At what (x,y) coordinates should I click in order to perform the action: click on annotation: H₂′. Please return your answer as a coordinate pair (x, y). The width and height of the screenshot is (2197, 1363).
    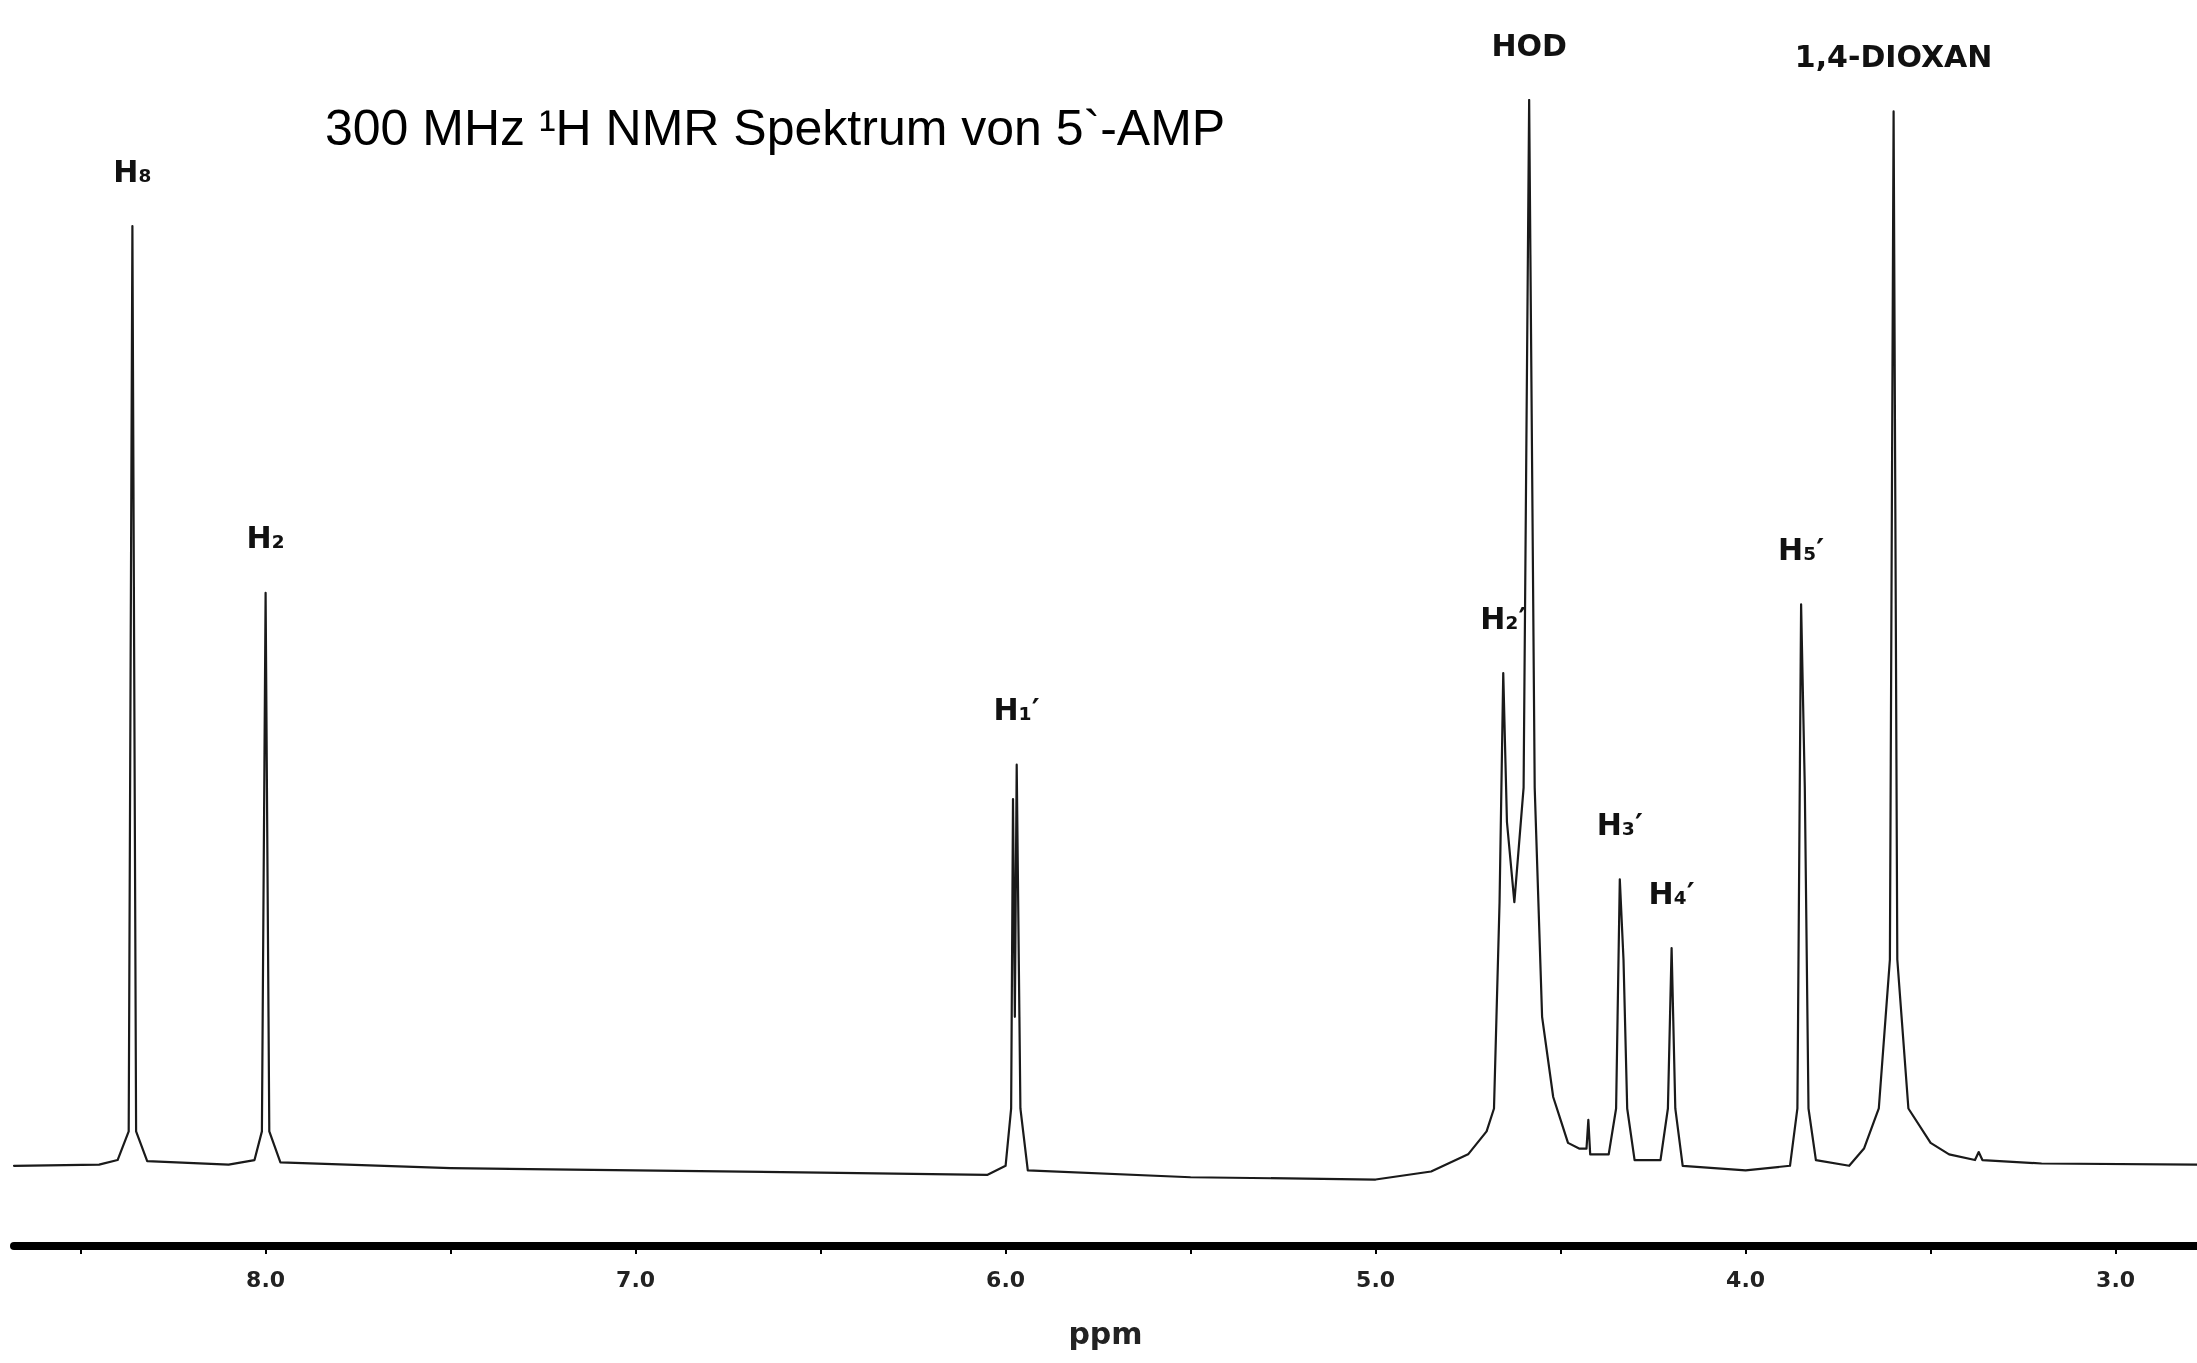
    Looking at the image, I should click on (1503, 618).